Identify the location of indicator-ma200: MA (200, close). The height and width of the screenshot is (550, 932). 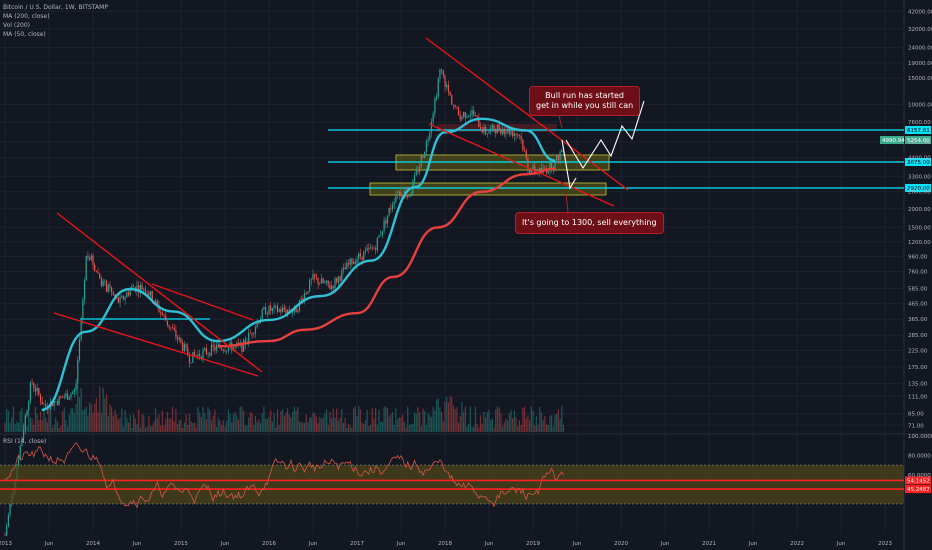
(26, 16).